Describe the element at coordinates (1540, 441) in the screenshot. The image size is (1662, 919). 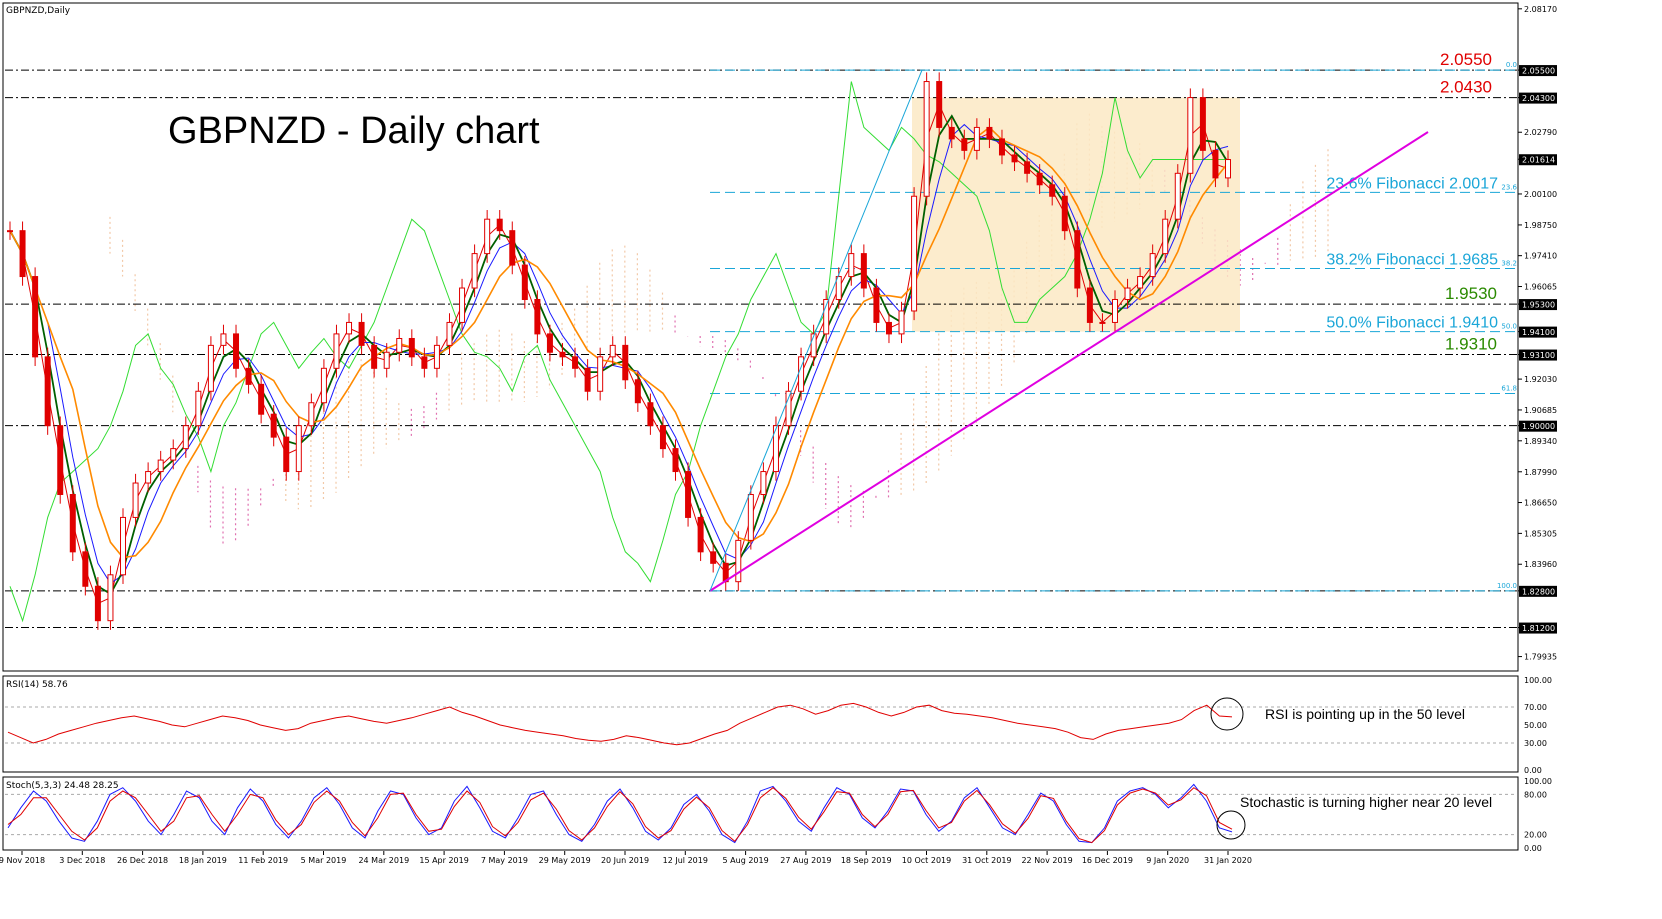
I see `y-tick-label: 1.89340` at that location.